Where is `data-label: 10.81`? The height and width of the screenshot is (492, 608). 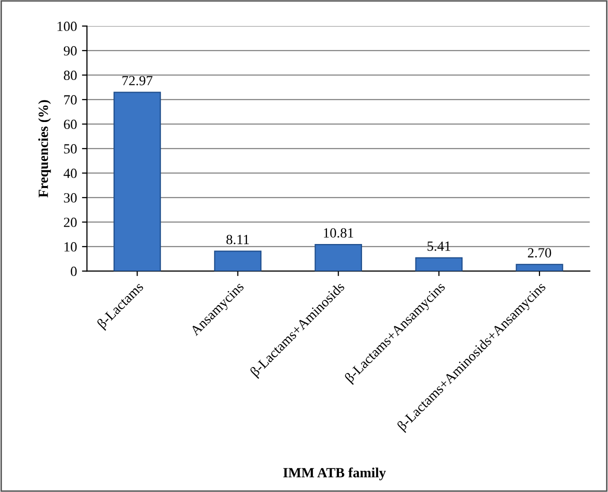 data-label: 10.81 is located at coordinates (339, 233).